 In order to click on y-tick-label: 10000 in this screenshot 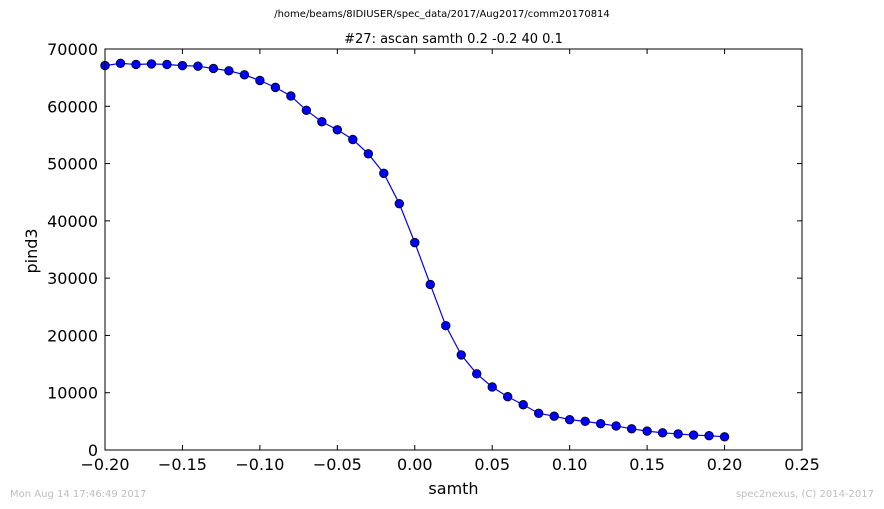, I will do `click(72, 393)`.